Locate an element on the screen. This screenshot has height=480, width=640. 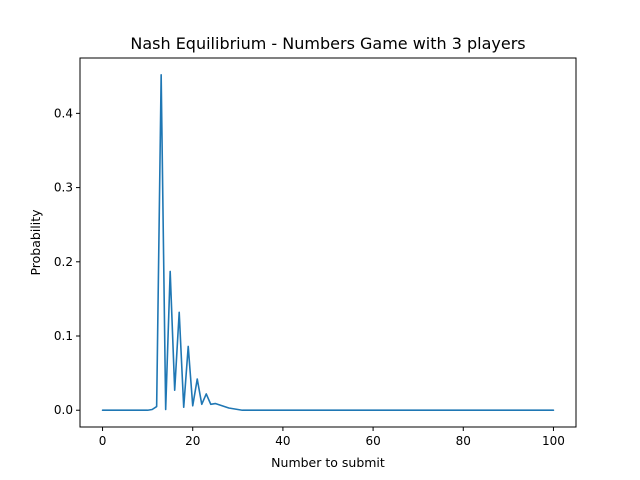
x-tick-label: 0 is located at coordinates (103, 441).